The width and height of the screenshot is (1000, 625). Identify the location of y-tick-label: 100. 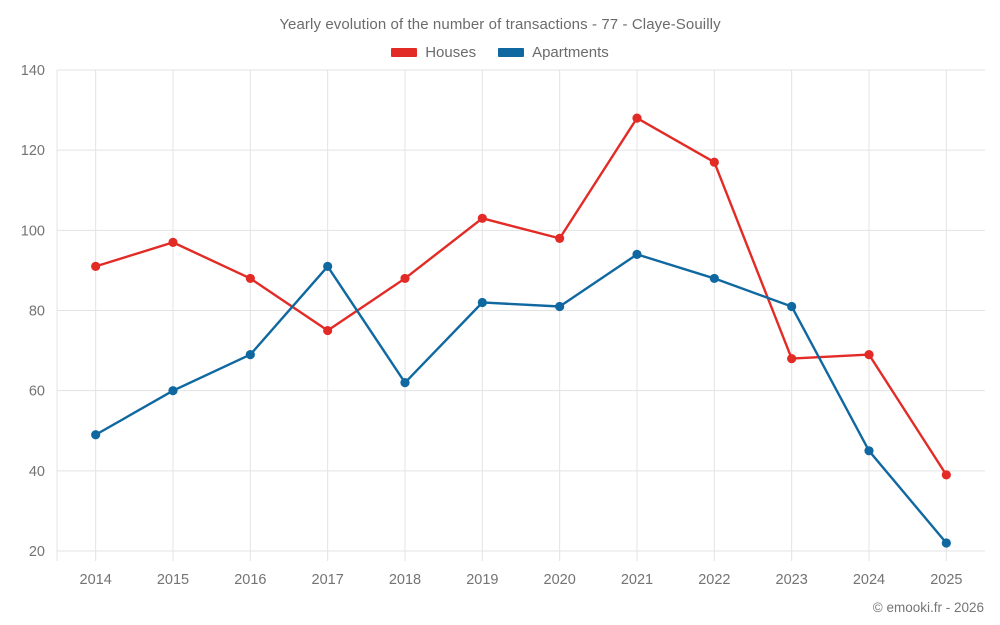
(33, 231).